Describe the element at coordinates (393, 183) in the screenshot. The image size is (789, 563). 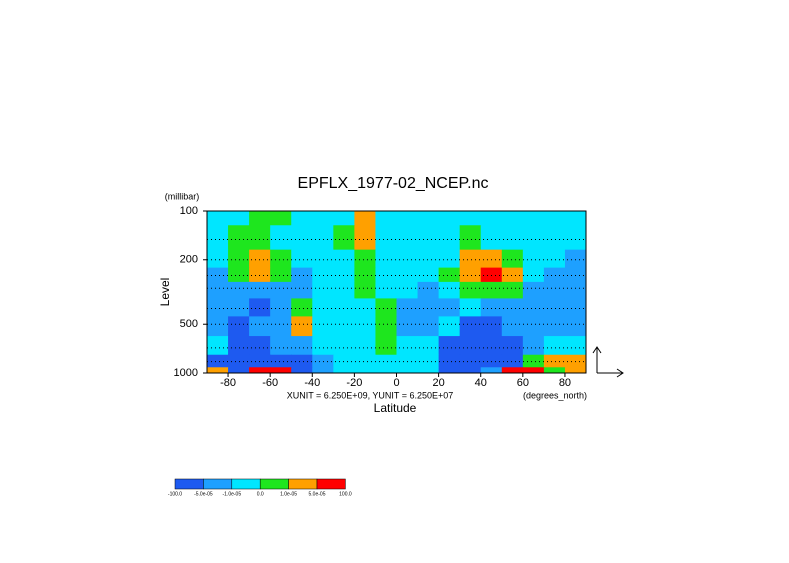
I see `chart-title: EPFLX_1977-02_NCEP.nc` at that location.